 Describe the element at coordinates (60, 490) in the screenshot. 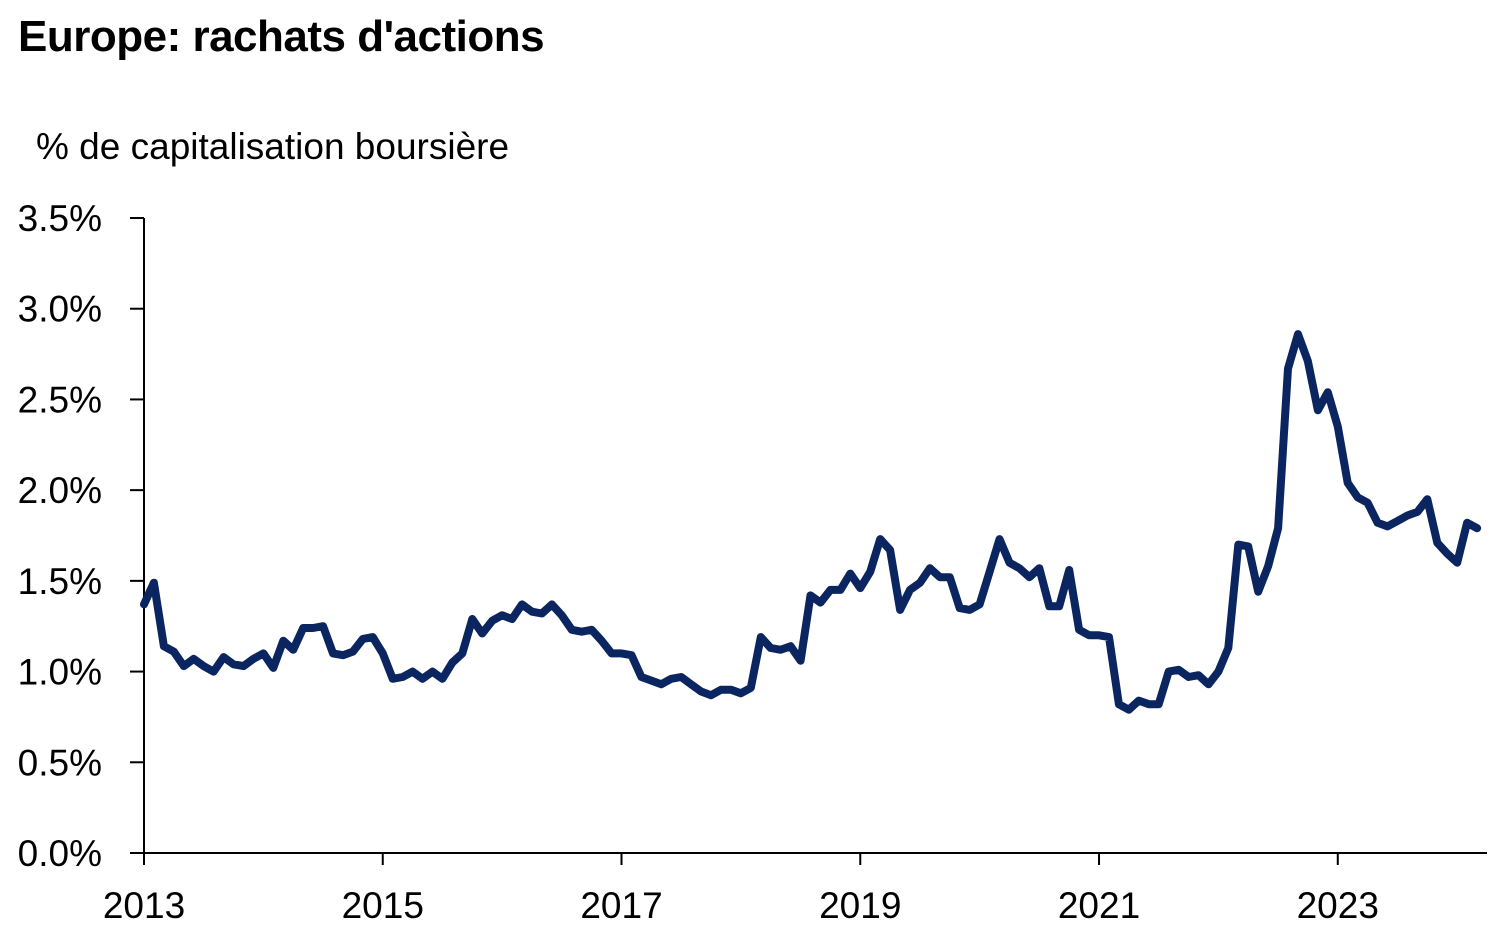

I see `y-tick-label: 2.0%` at that location.